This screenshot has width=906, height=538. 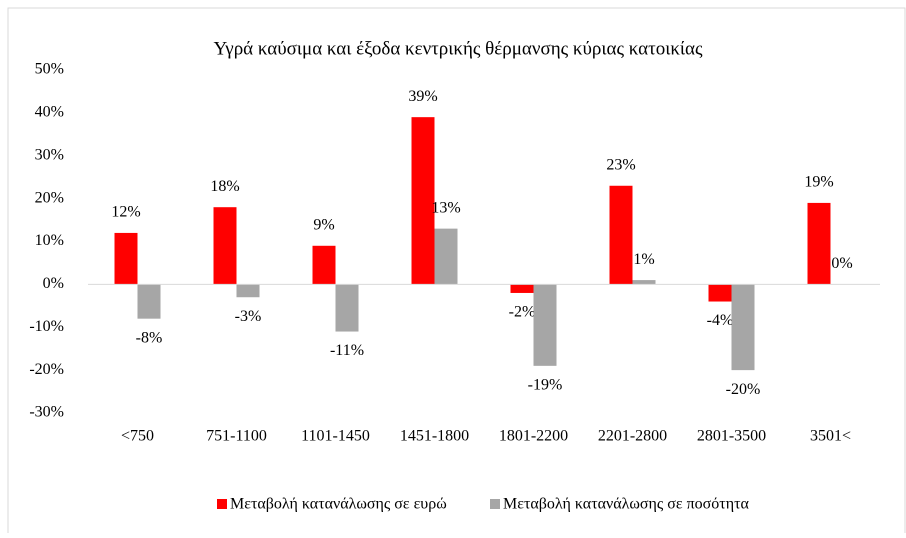 I want to click on data-label: 23%, so click(x=620, y=164).